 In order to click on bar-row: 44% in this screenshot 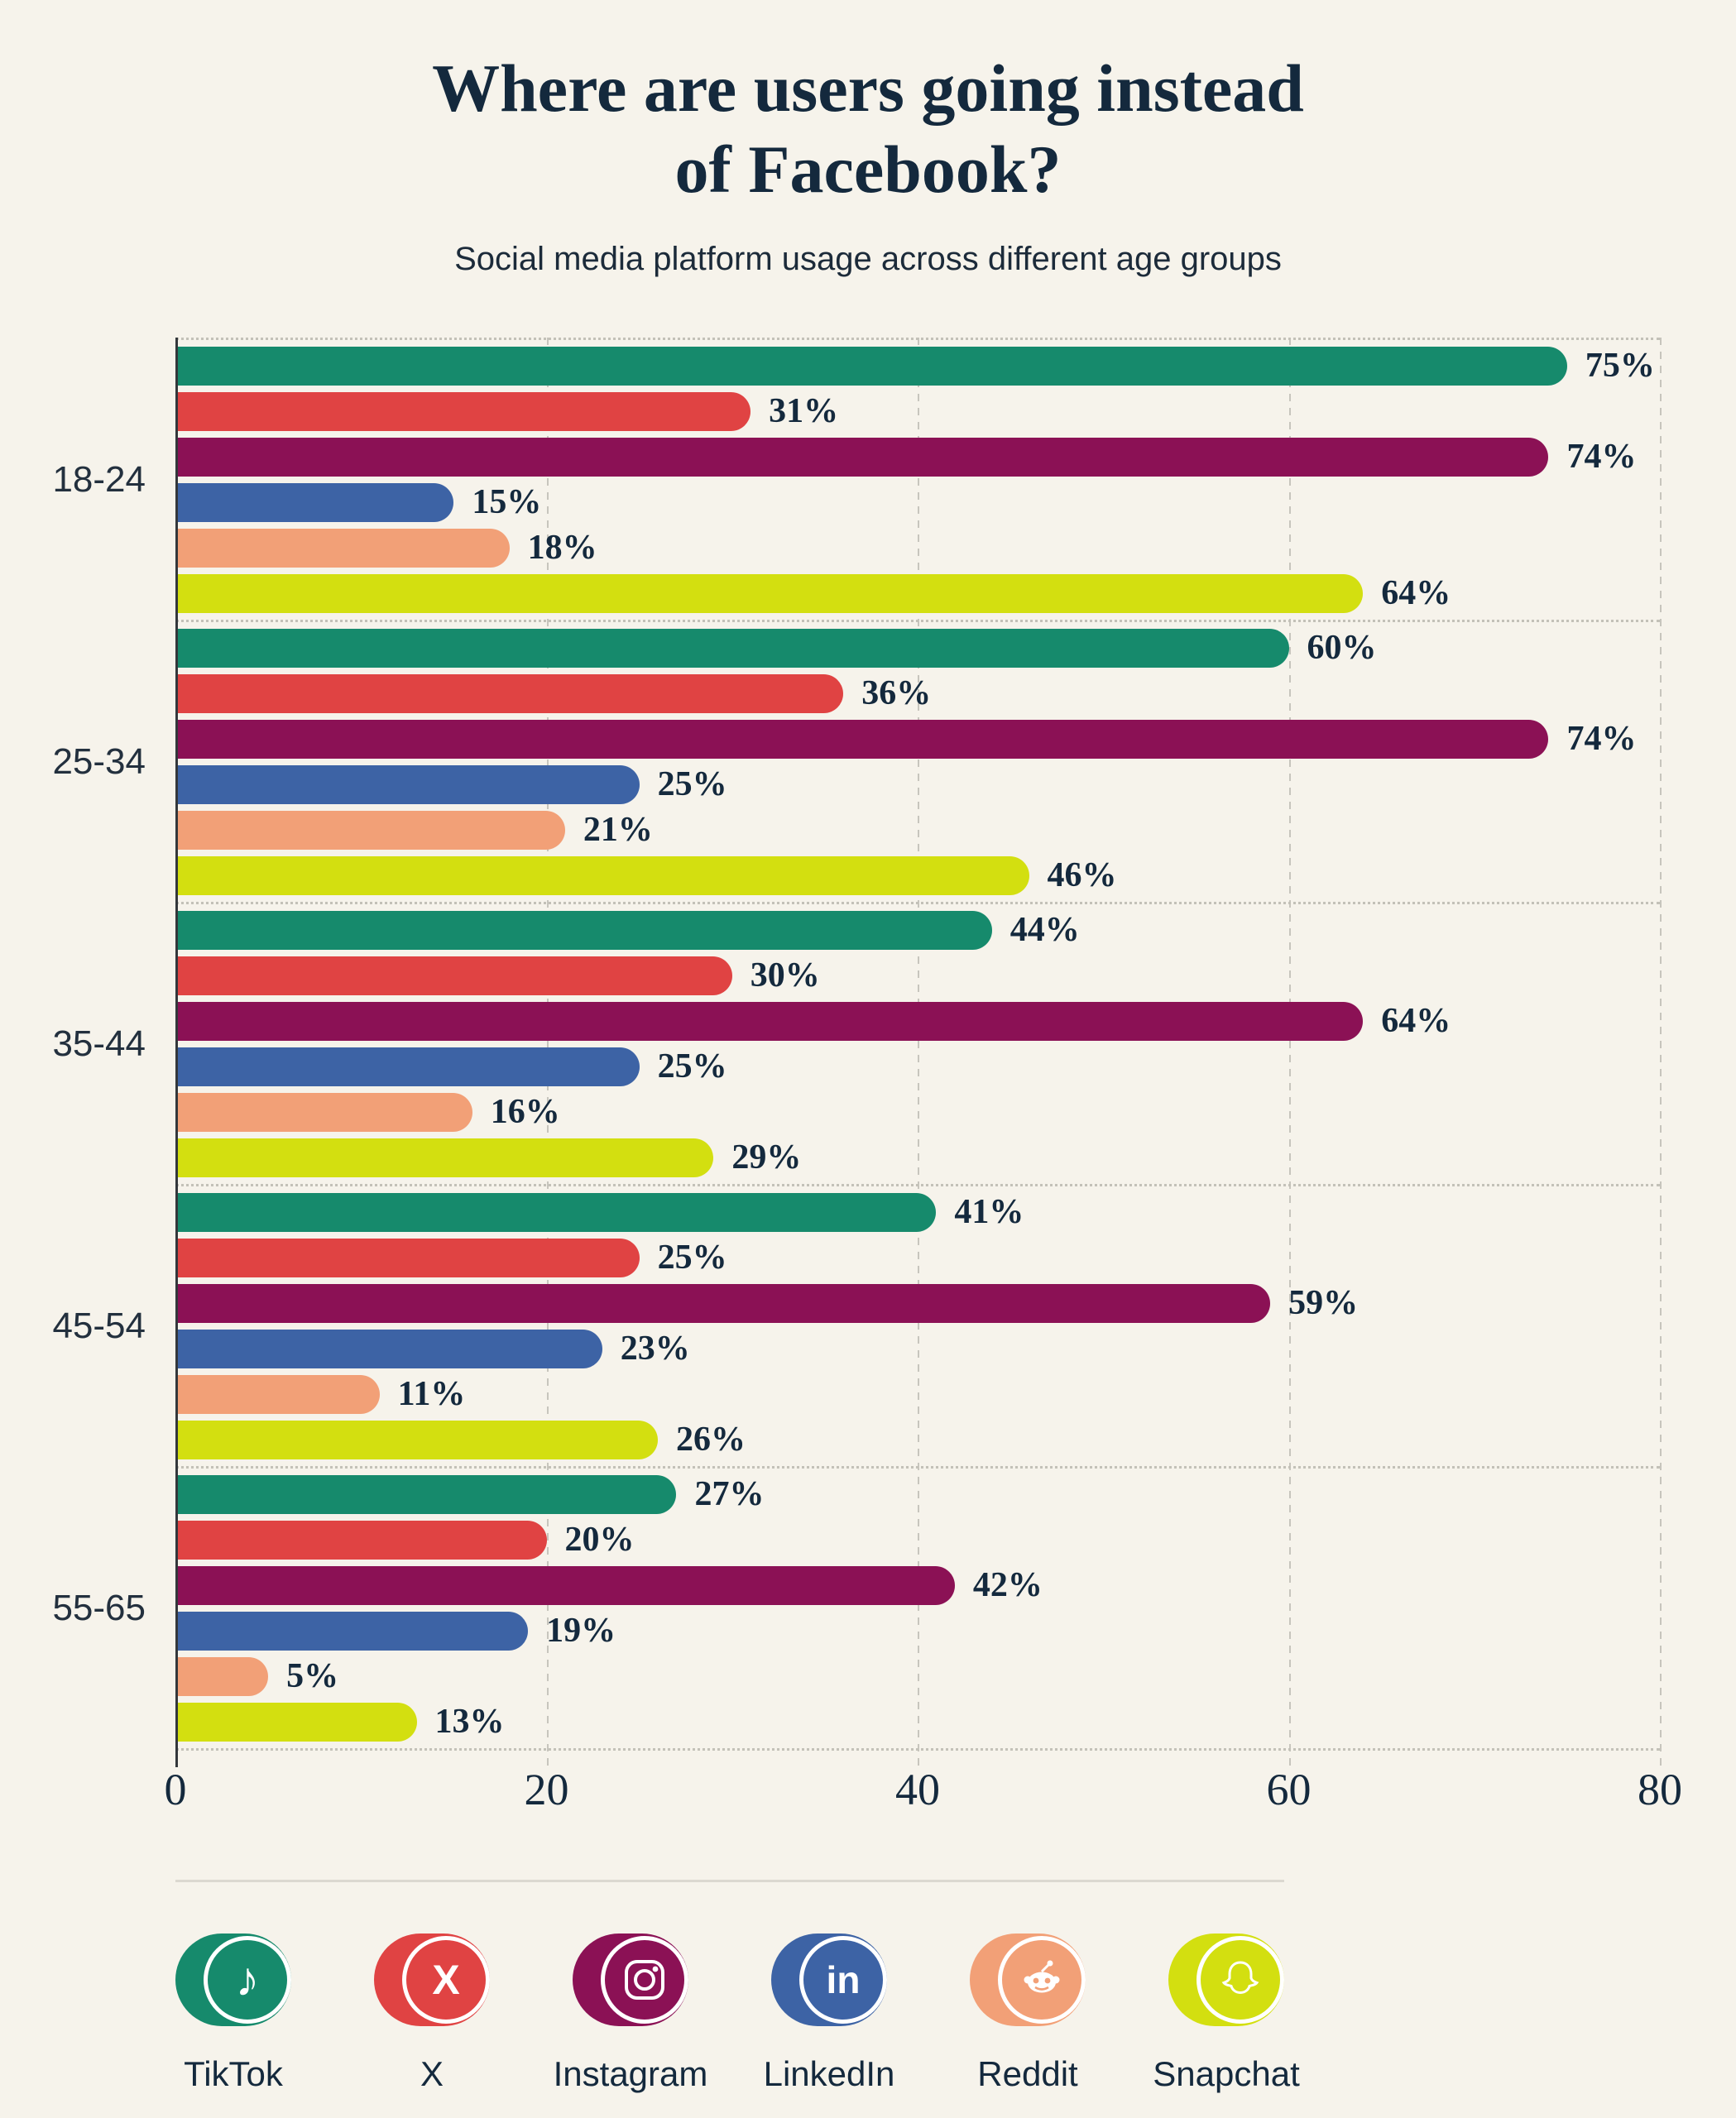, I will do `click(917, 930)`.